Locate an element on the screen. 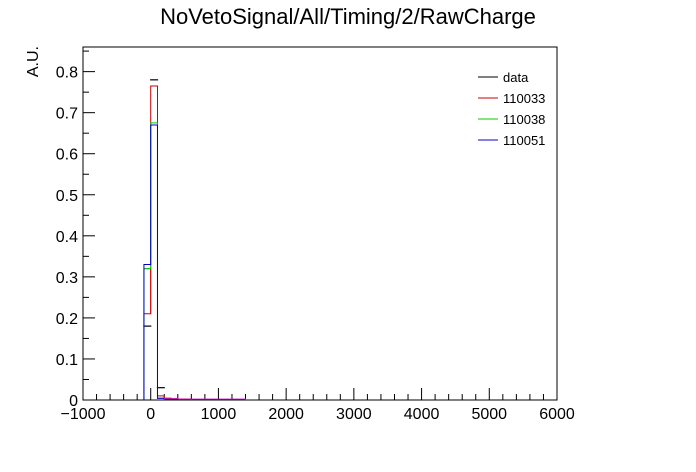 This screenshot has width=696, height=472. x-tick-label: 2000 is located at coordinates (286, 414).